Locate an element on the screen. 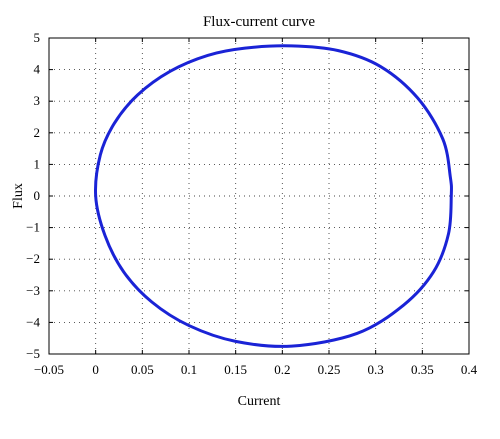 The width and height of the screenshot is (500, 439). y-tick-label: 3 is located at coordinates (37, 100).